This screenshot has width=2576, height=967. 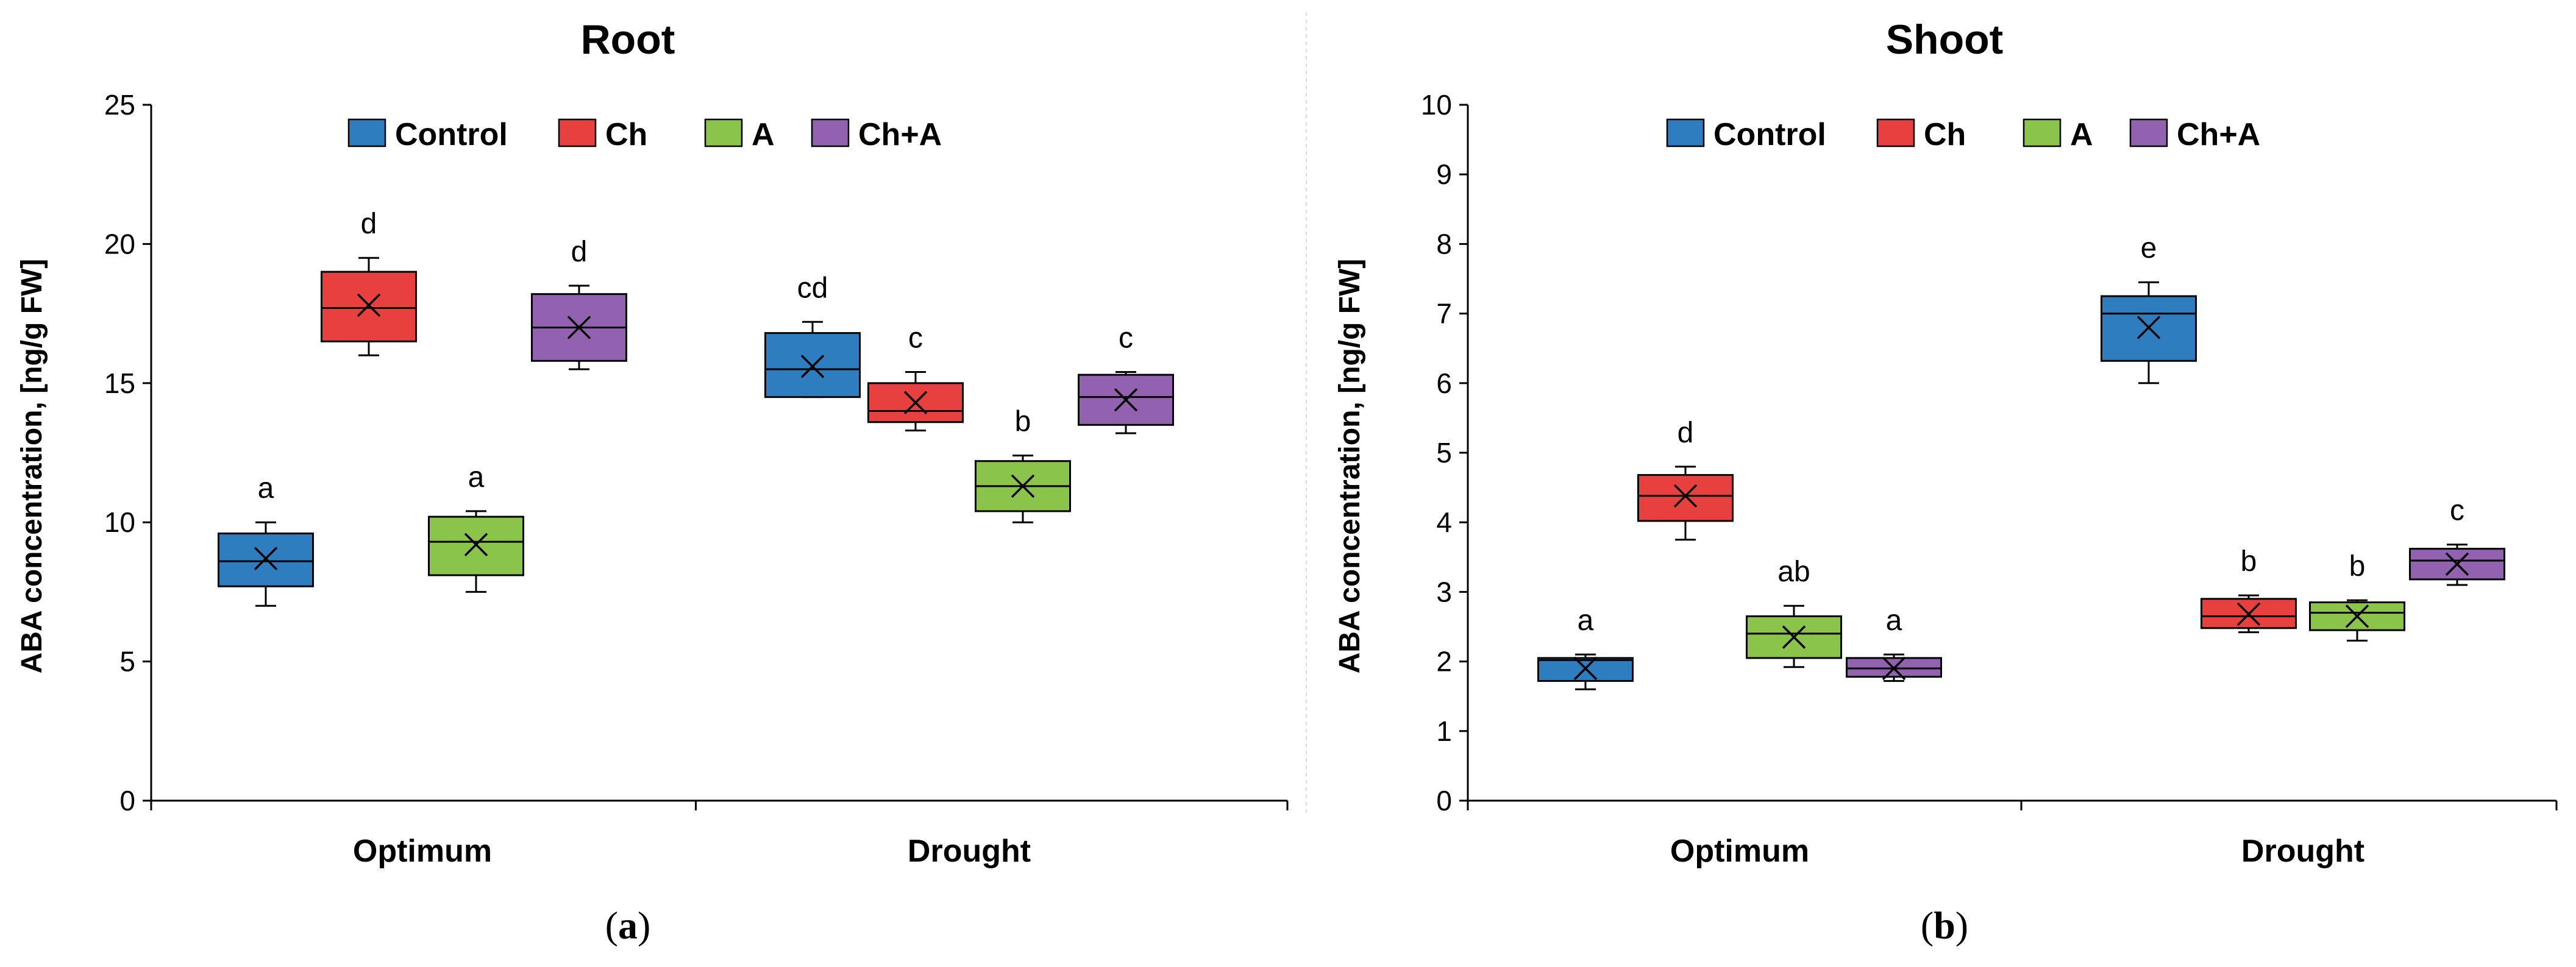 I want to click on y-tick-label: 15, so click(x=119, y=383).